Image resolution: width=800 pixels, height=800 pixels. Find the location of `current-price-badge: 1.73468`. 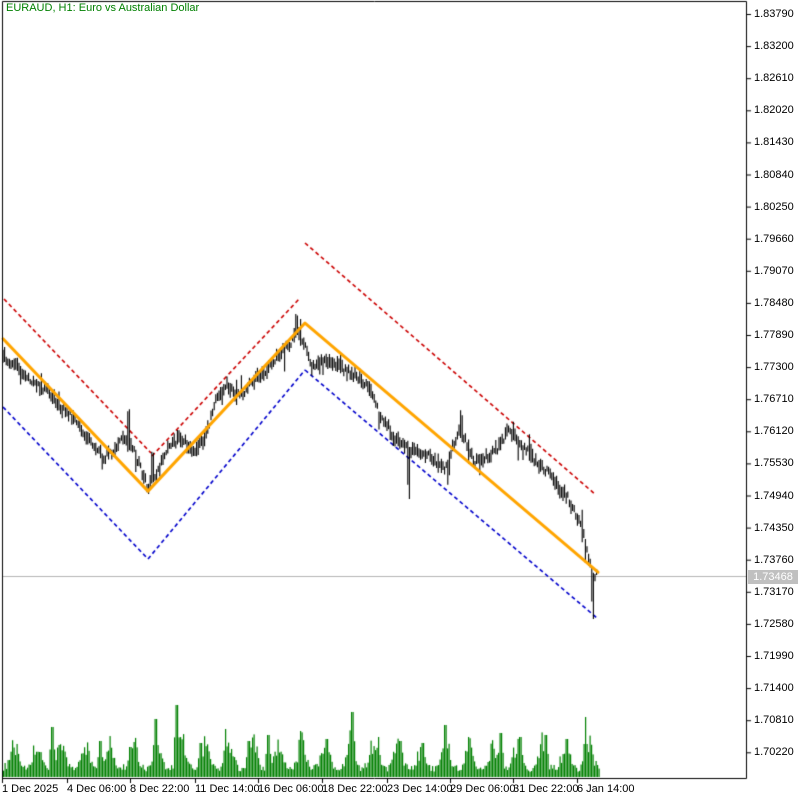

current-price-badge: 1.73468 is located at coordinates (773, 576).